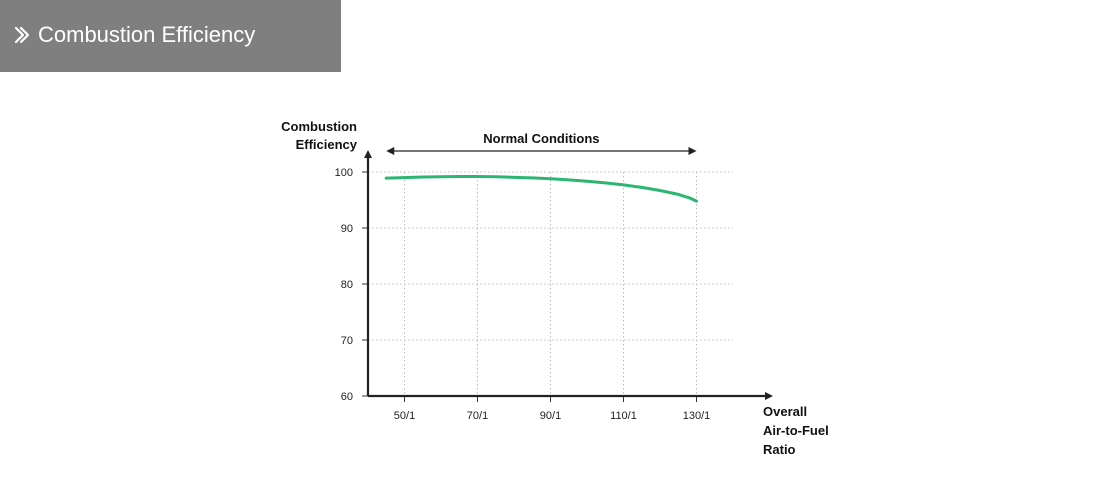 This screenshot has width=1100, height=481. Describe the element at coordinates (347, 341) in the screenshot. I see `y-tick-label: 70` at that location.